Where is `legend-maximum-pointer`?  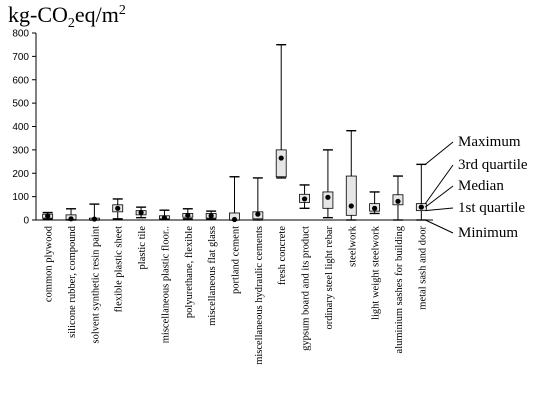 legend-maximum-pointer is located at coordinates (439, 153).